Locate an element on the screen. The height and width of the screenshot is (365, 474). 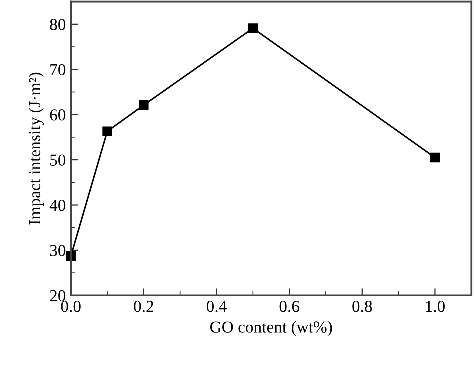
y-tick-label: 20 is located at coordinates (58, 296).